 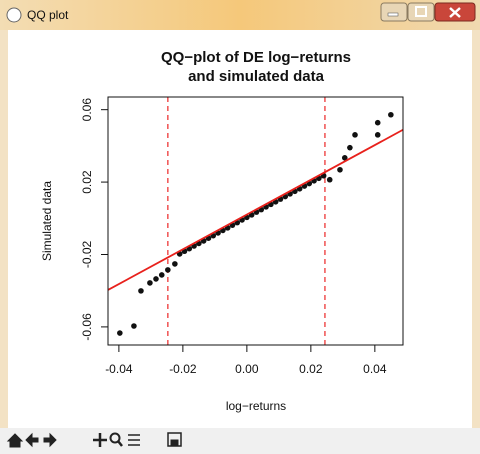 I want to click on pan-button, so click(x=100, y=440).